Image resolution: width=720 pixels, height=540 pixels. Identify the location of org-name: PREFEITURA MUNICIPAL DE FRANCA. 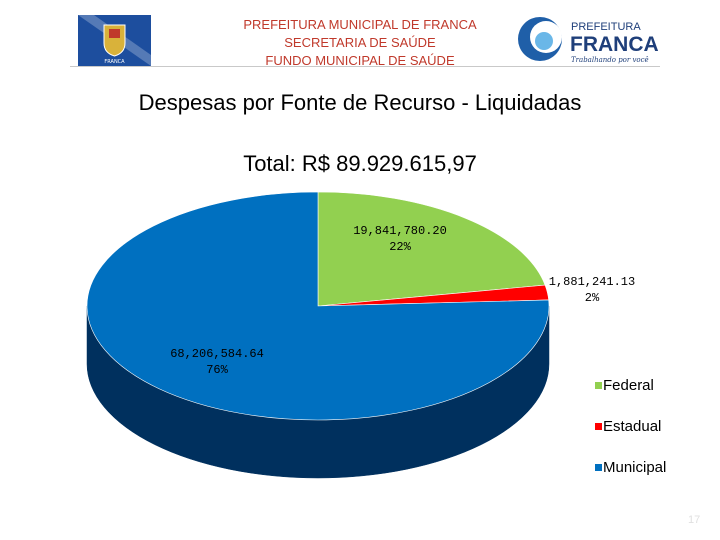
(360, 24).